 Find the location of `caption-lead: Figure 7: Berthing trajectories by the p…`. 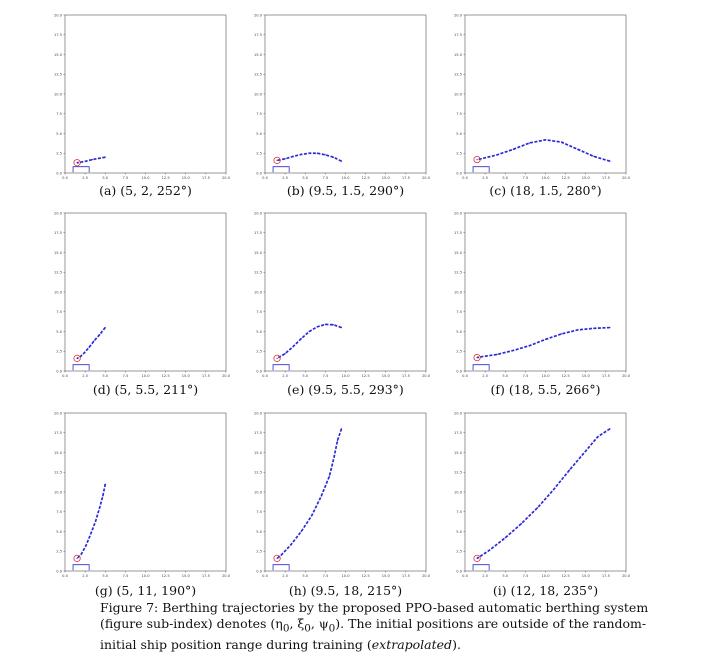

caption-lead: Figure 7: Berthing trajectories by the p… is located at coordinates (374, 615).